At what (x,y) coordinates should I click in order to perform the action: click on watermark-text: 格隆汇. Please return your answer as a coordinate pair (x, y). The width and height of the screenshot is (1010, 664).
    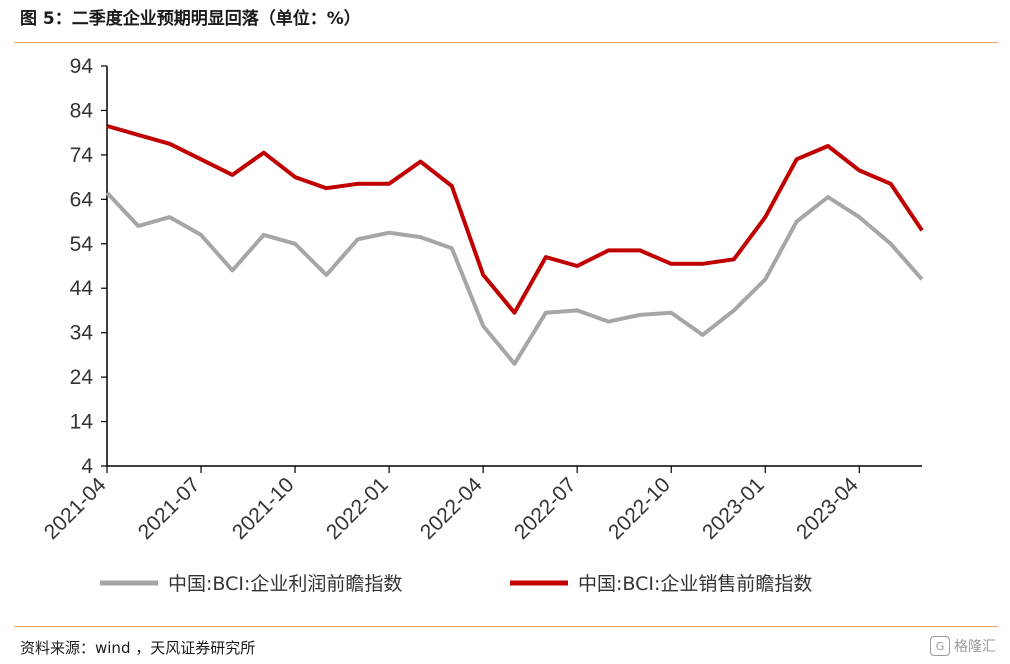
    Looking at the image, I should click on (975, 647).